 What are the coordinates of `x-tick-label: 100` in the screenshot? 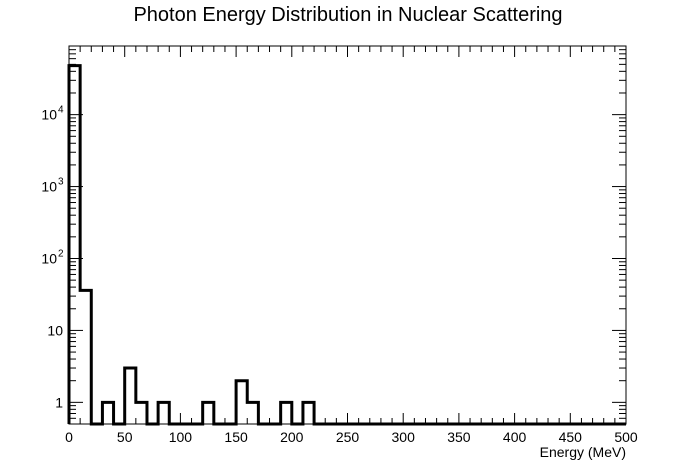 It's located at (181, 437).